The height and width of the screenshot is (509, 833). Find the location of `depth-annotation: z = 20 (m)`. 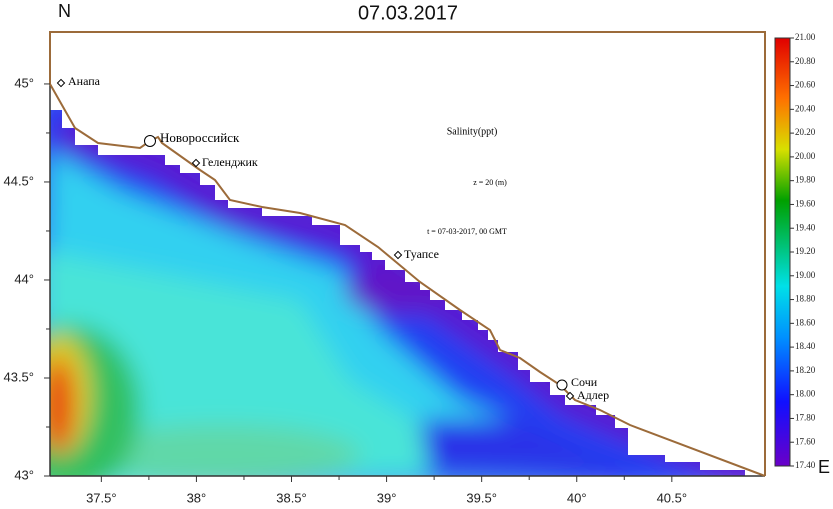

depth-annotation: z = 20 (m) is located at coordinates (490, 182).